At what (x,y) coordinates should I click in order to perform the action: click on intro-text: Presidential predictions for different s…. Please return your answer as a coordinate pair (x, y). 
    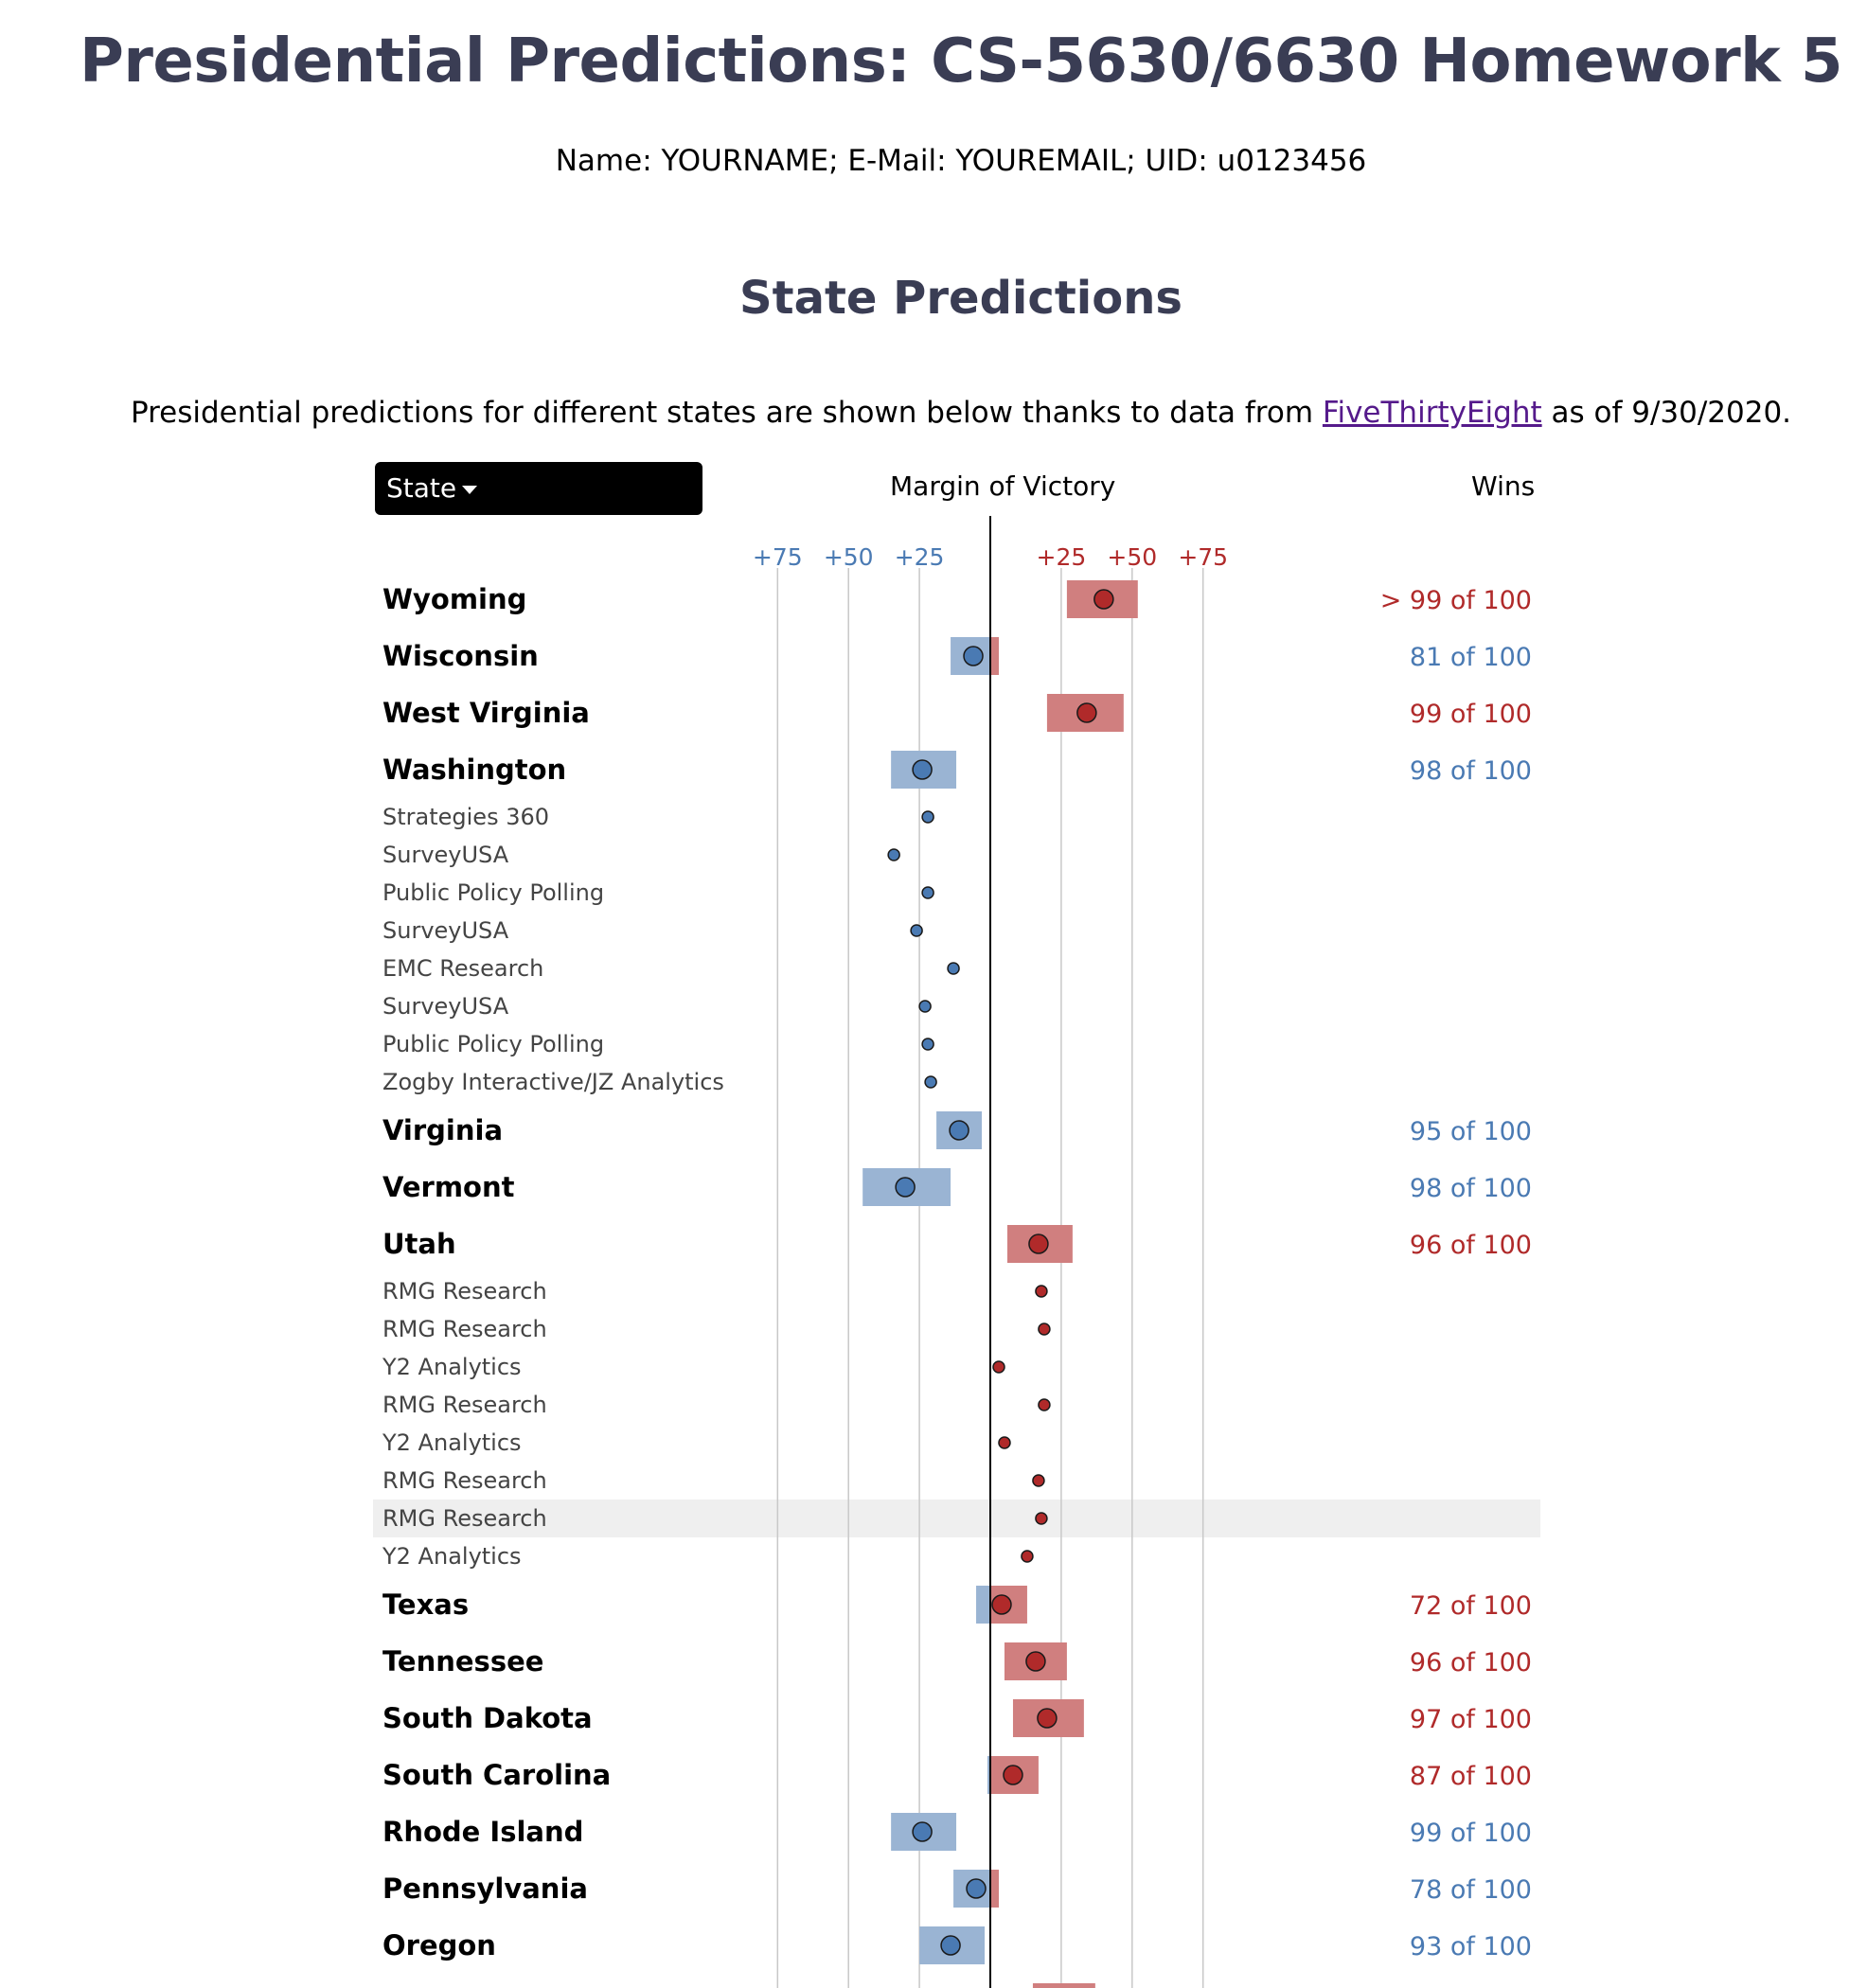
    Looking at the image, I should click on (933, 413).